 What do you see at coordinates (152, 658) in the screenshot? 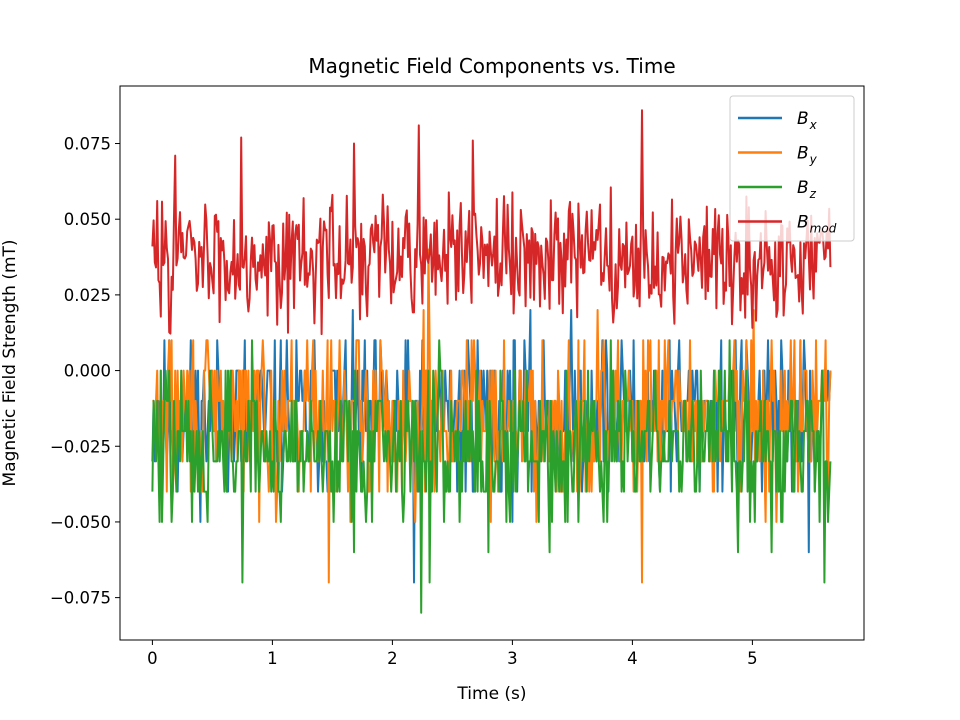
I see `x-tick-label: 0` at bounding box center [152, 658].